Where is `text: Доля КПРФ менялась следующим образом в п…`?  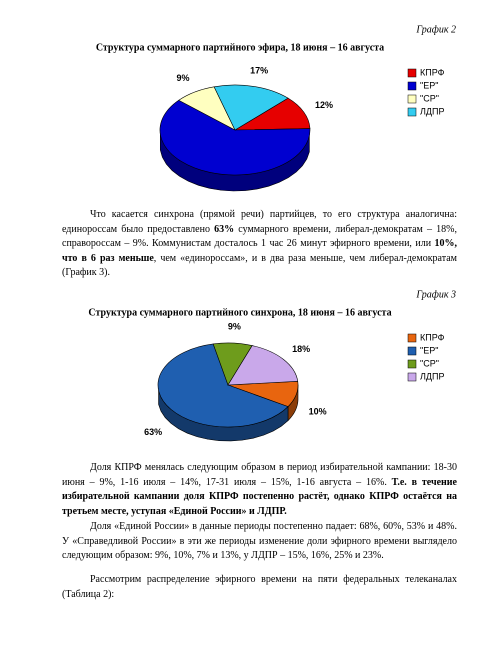
text: Доля КПРФ менялась следующим образом в п… is located at coordinates (259, 475).